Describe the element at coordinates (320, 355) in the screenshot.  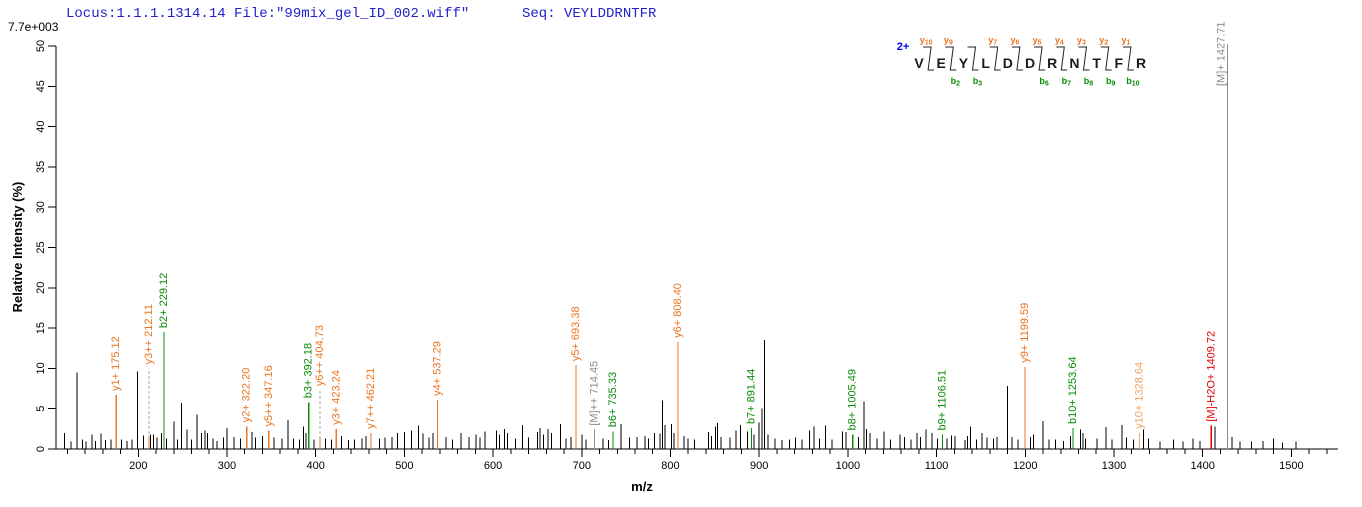
I see `peak-label: y6++ 404.73` at that location.